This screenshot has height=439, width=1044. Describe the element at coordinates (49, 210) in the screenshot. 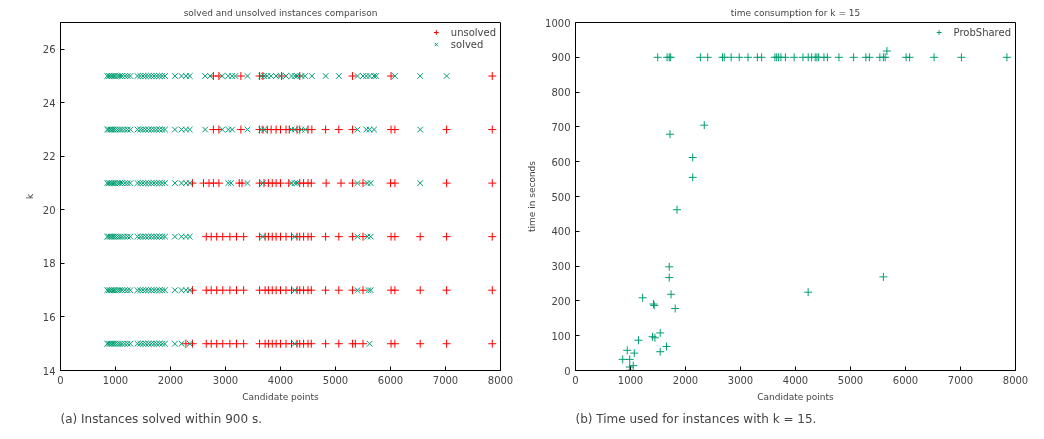

I see `y-tick-label: 20` at that location.